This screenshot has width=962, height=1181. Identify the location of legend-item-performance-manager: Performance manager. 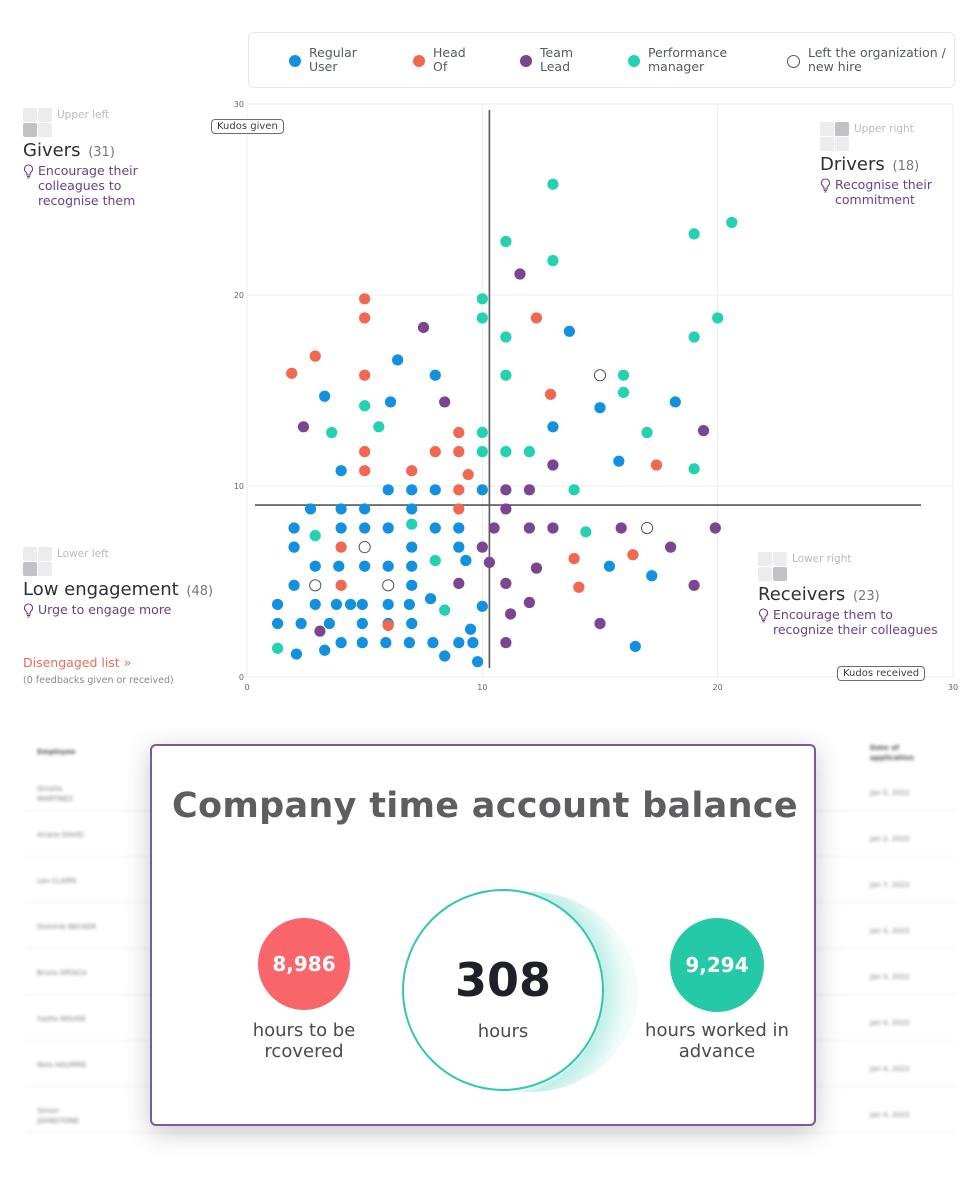
(683, 60).